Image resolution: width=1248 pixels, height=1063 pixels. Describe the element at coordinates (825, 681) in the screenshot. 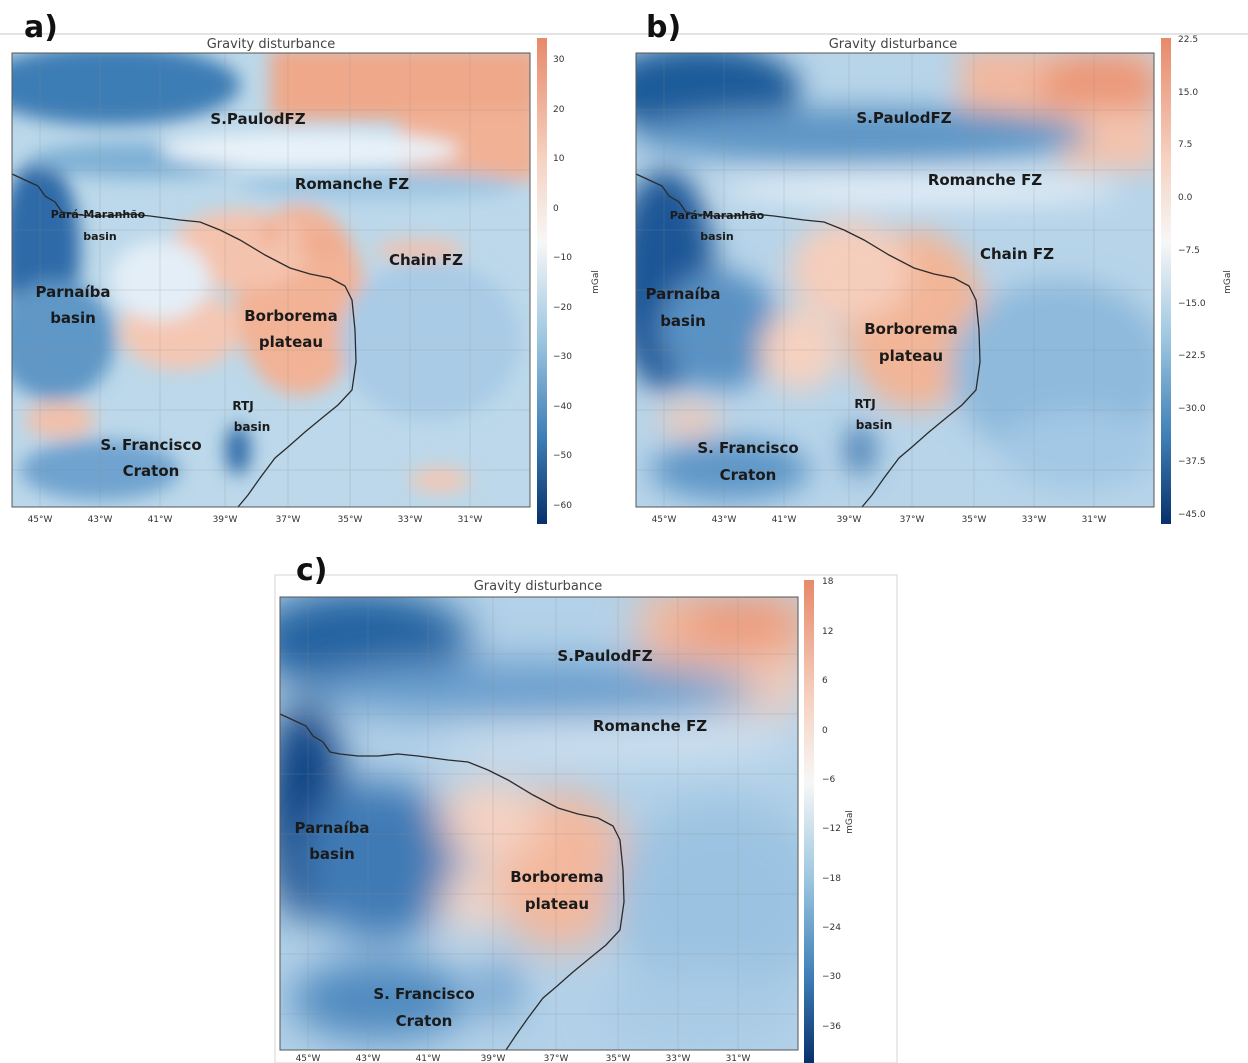

I see `colorbar-tick: 6` at that location.